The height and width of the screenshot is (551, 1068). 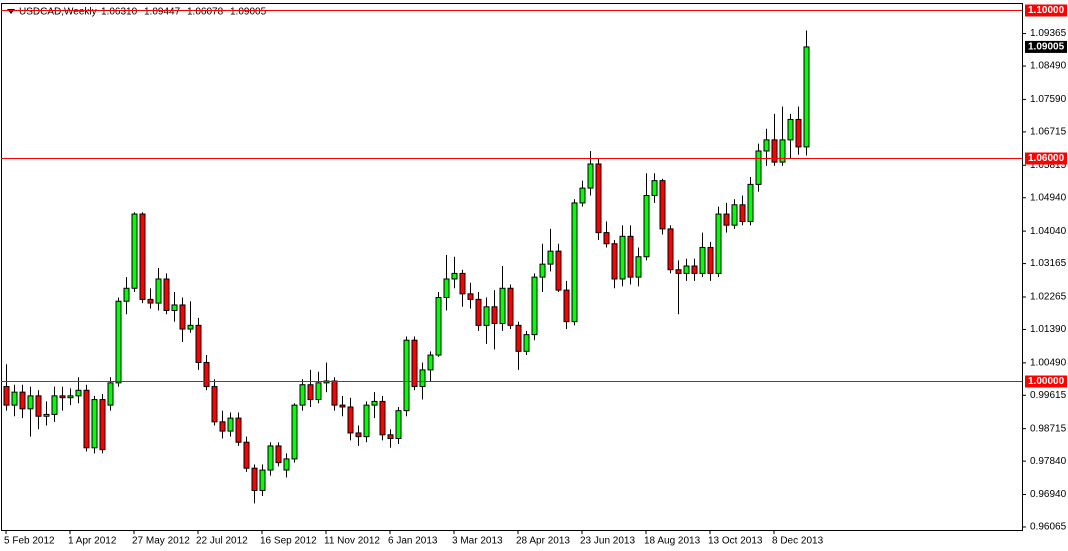 What do you see at coordinates (607, 541) in the screenshot?
I see `x-tick-label: 23 Jun 2013` at bounding box center [607, 541].